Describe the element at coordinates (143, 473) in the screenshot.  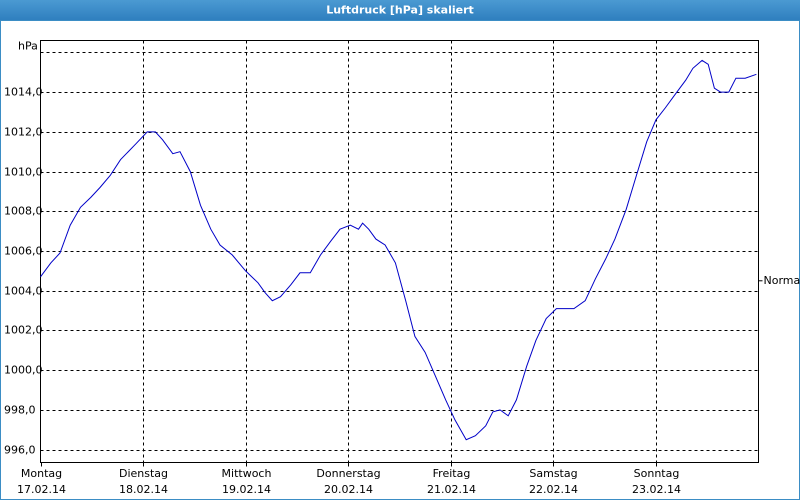
I see `x-tick-label: Dienstag` at that location.